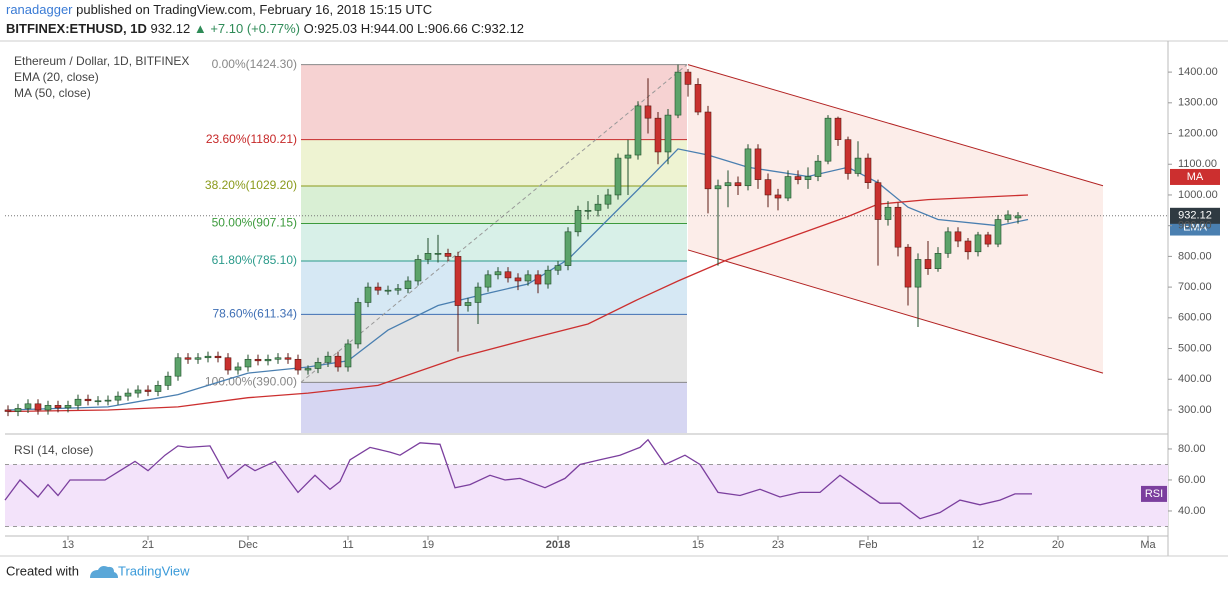 This screenshot has height=594, width=1228. What do you see at coordinates (1192, 480) in the screenshot?
I see `y-tick-label: 60.00` at bounding box center [1192, 480].